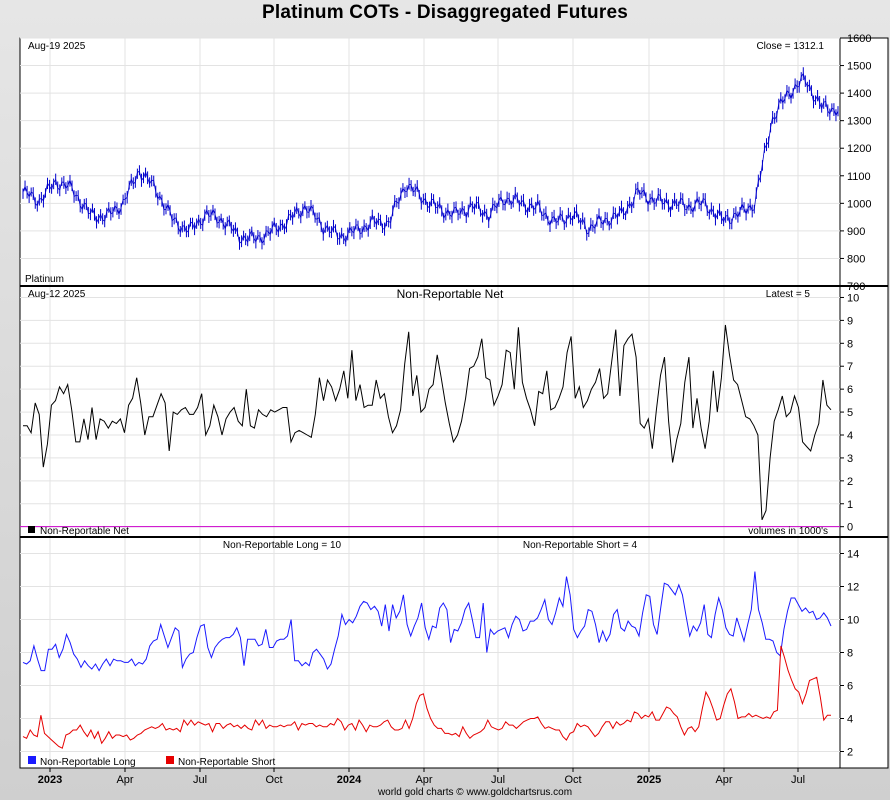  What do you see at coordinates (859, 39) in the screenshot?
I see `y-tick-label: 1600` at bounding box center [859, 39].